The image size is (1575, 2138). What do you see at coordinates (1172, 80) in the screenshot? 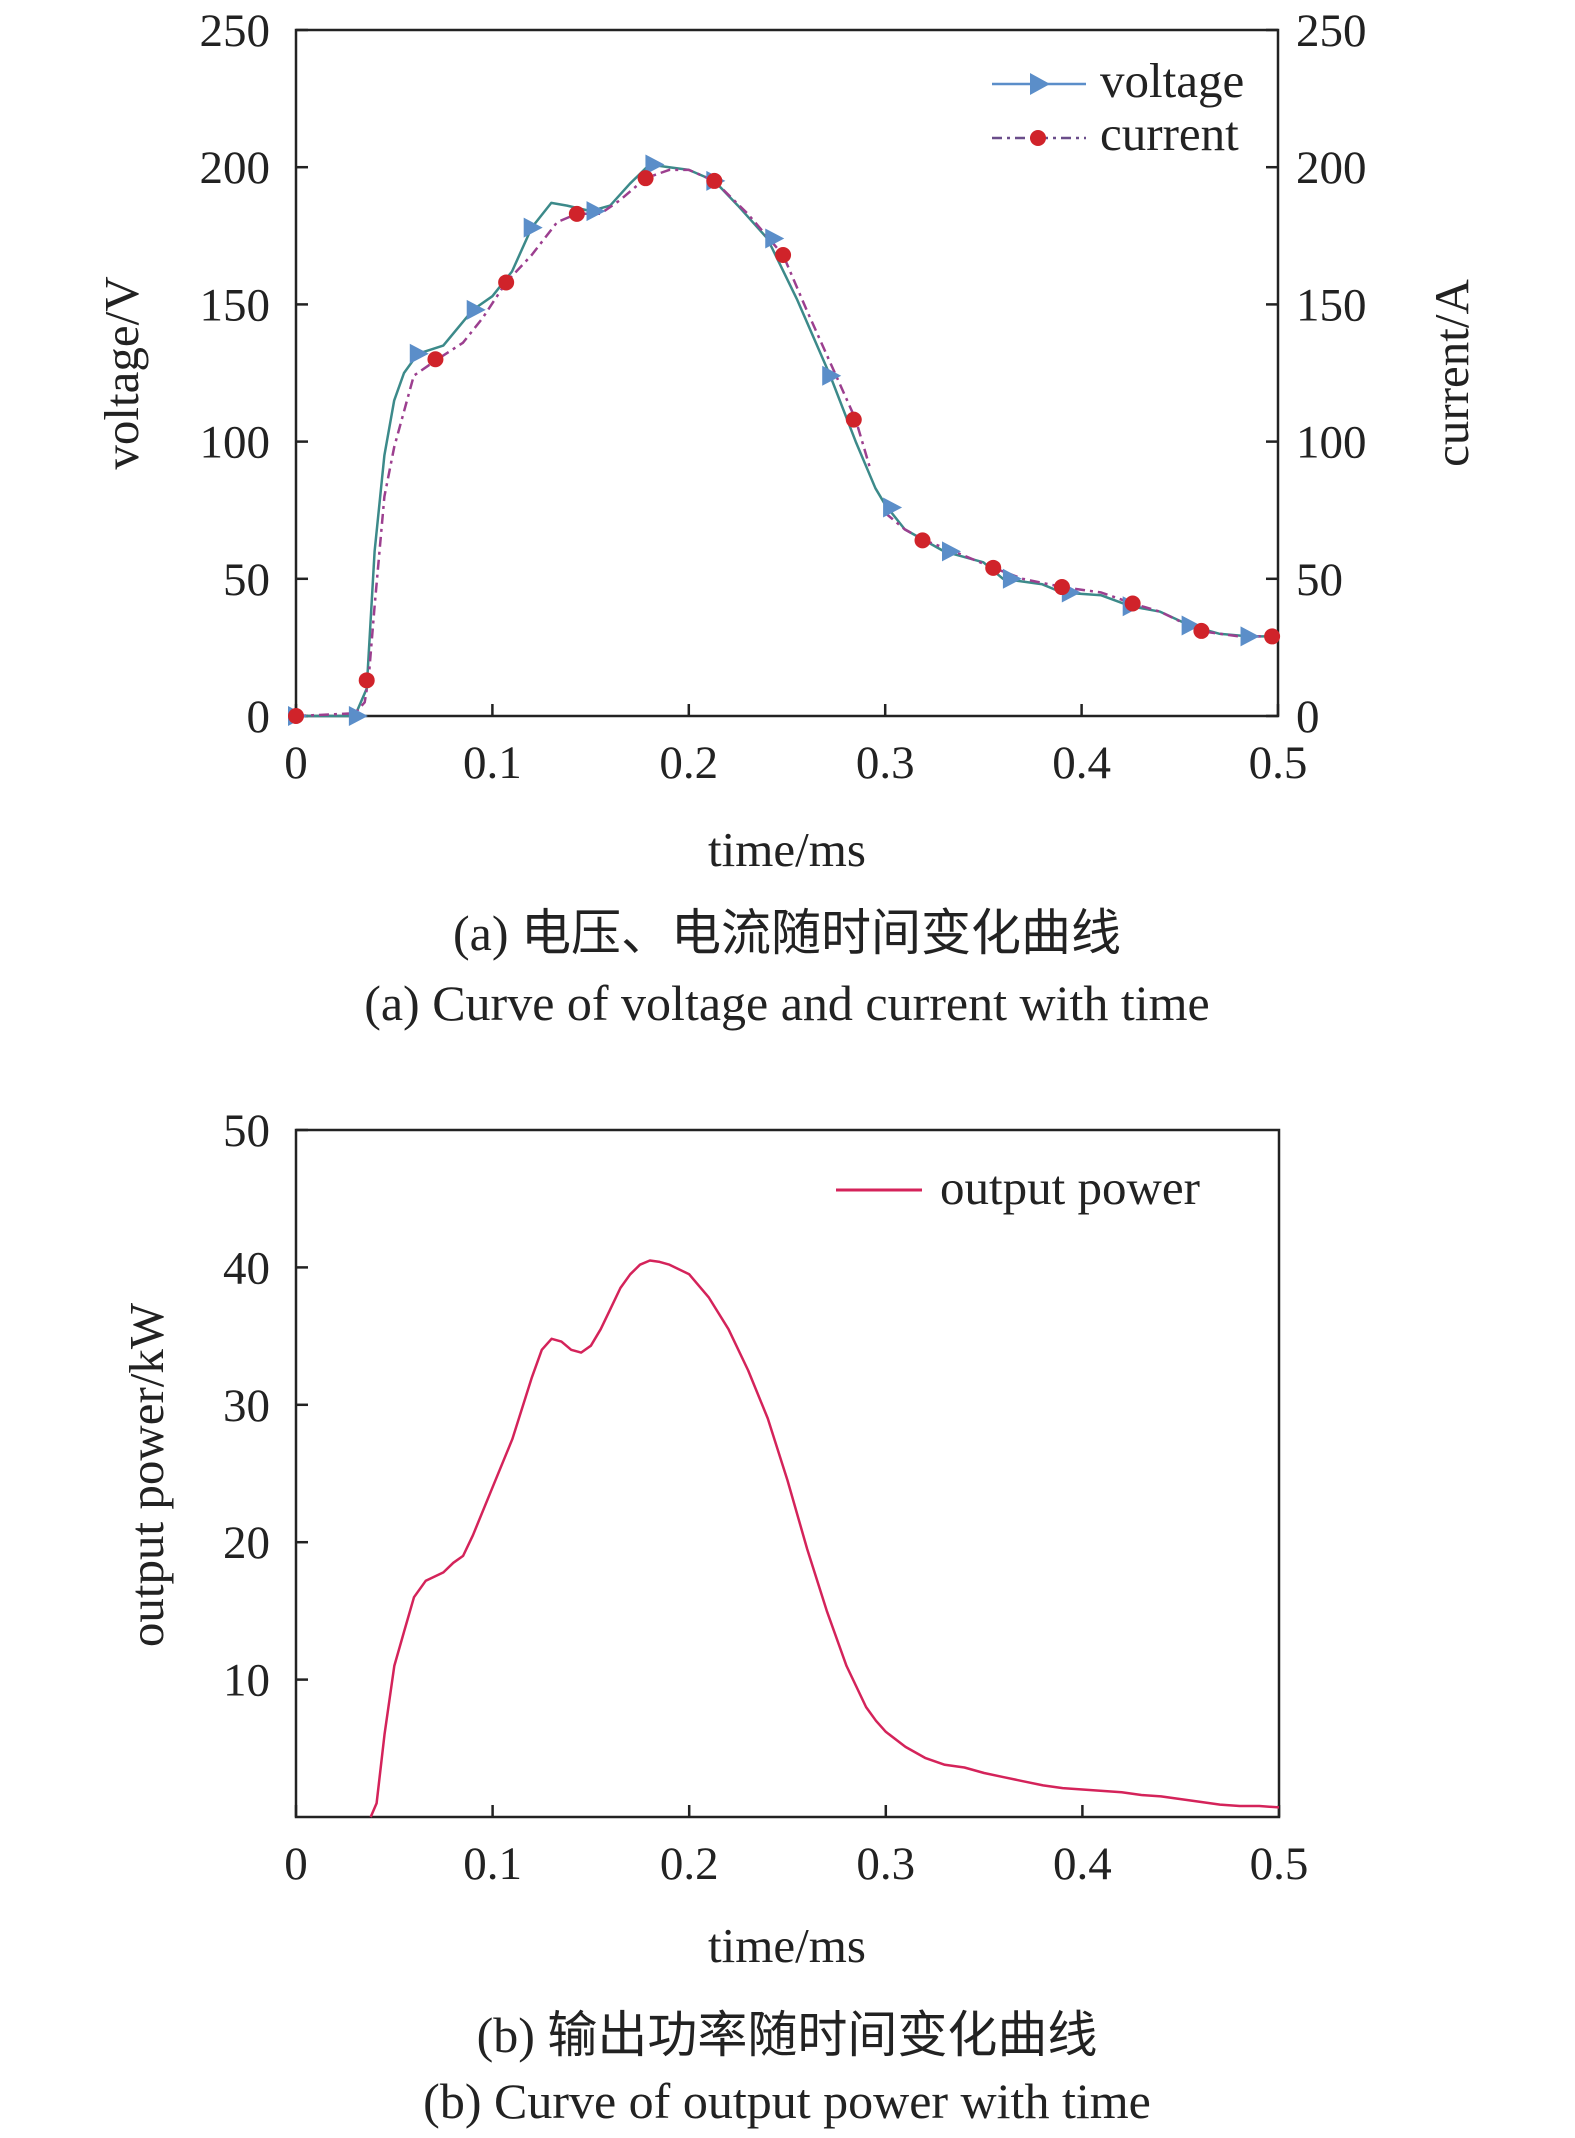
I see `legend-label-voltage: voltage` at bounding box center [1172, 80].